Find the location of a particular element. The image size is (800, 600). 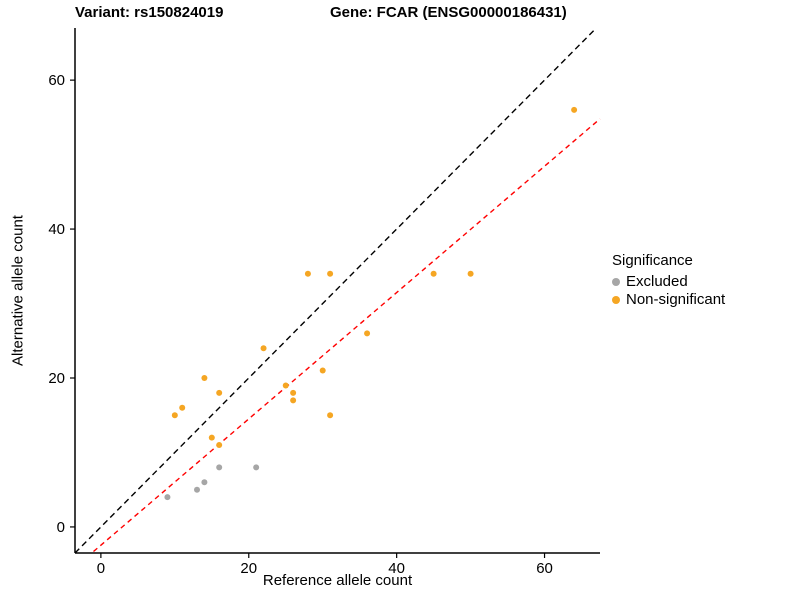

variant-title: Variant: rs150824019 is located at coordinates (149, 12).